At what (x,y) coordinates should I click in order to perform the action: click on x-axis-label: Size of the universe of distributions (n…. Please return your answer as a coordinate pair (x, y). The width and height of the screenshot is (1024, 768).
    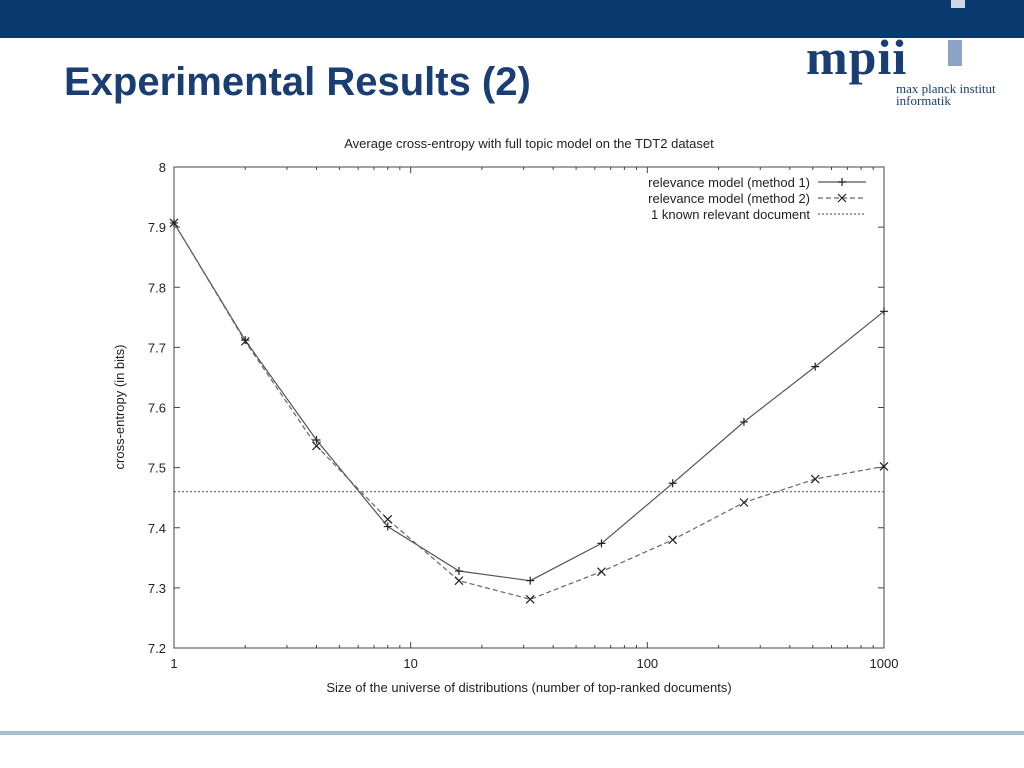
    Looking at the image, I should click on (528, 687).